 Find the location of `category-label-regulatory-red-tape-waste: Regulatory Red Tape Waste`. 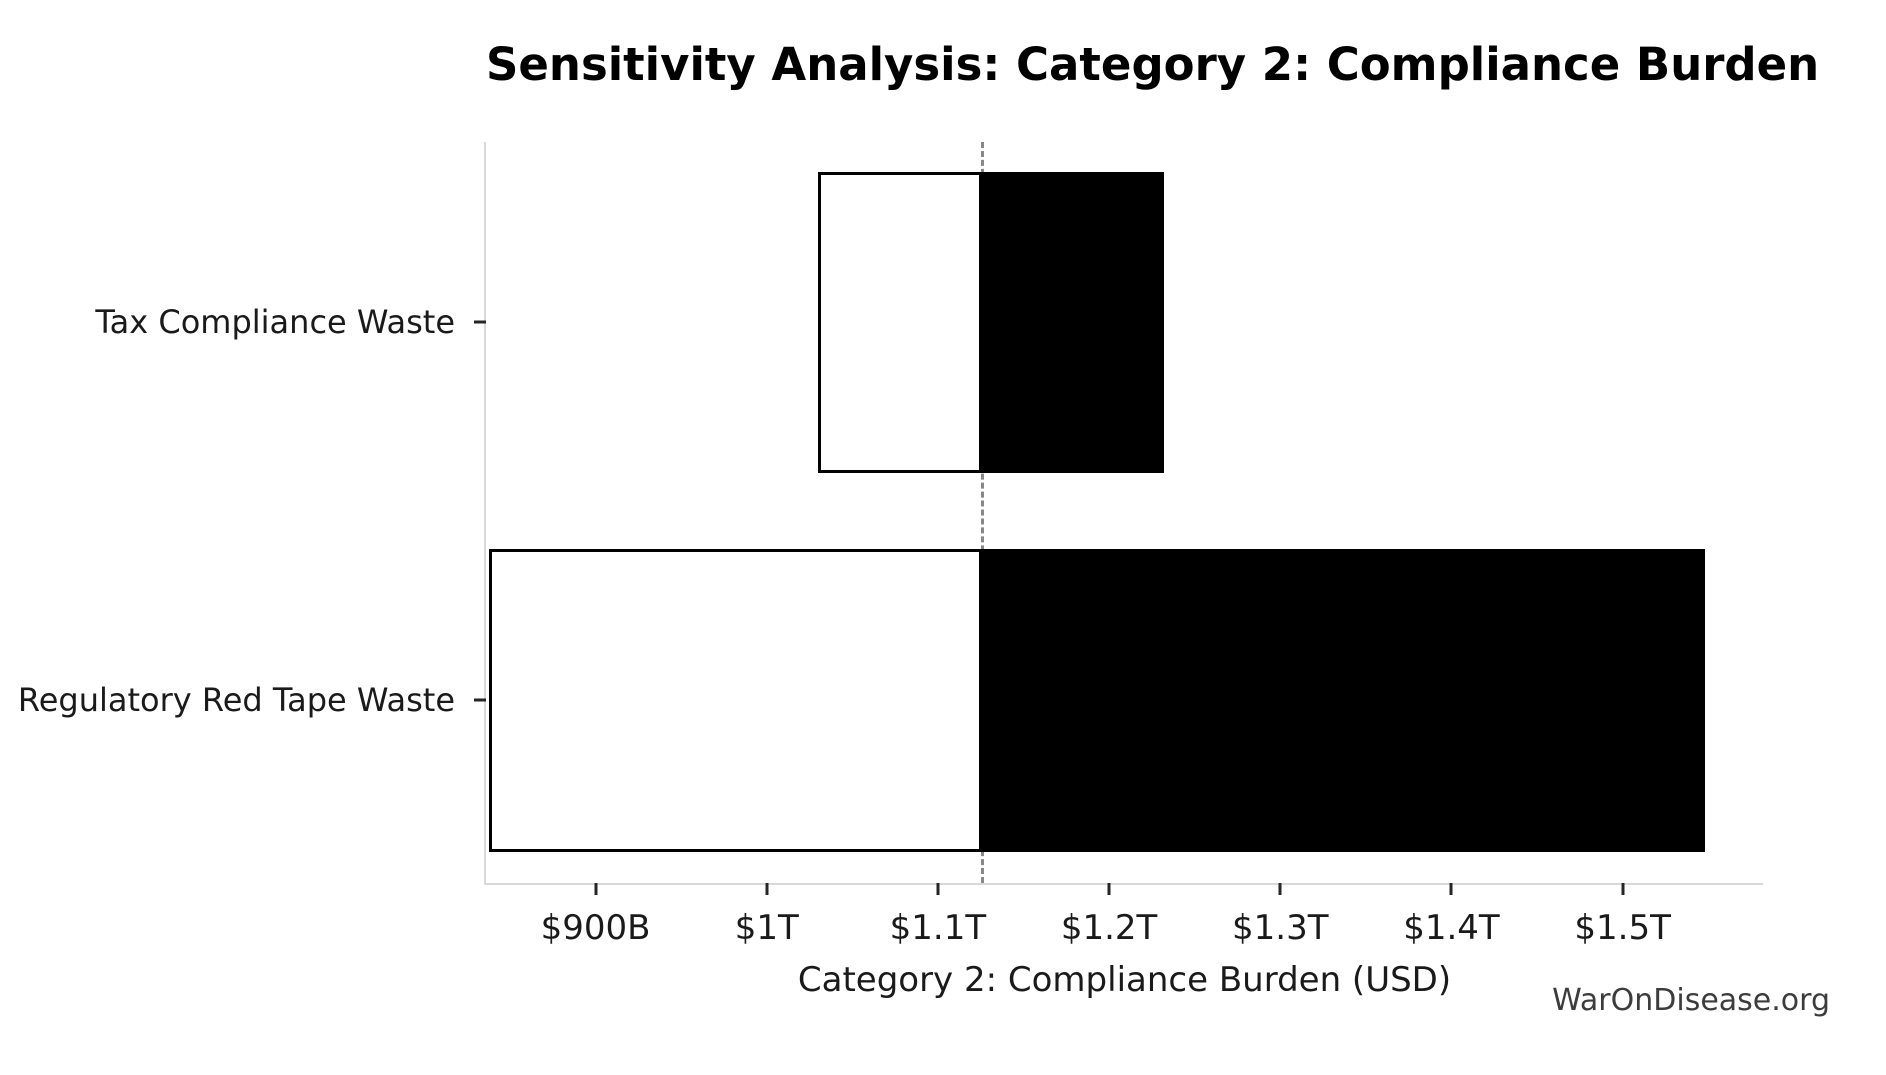

category-label-regulatory-red-tape-waste: Regulatory Red Tape Waste is located at coordinates (236, 700).